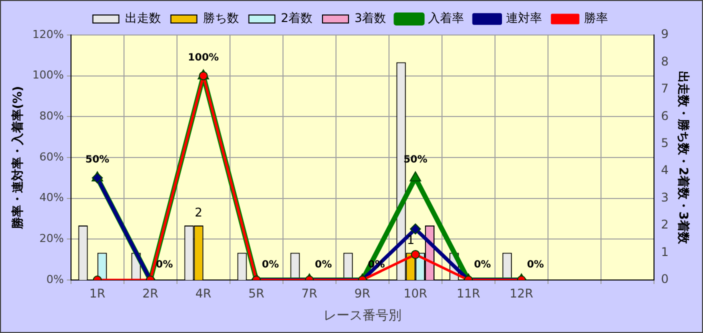 The width and height of the screenshot is (703, 333). I want to click on legend-label: 2着数, so click(296, 18).